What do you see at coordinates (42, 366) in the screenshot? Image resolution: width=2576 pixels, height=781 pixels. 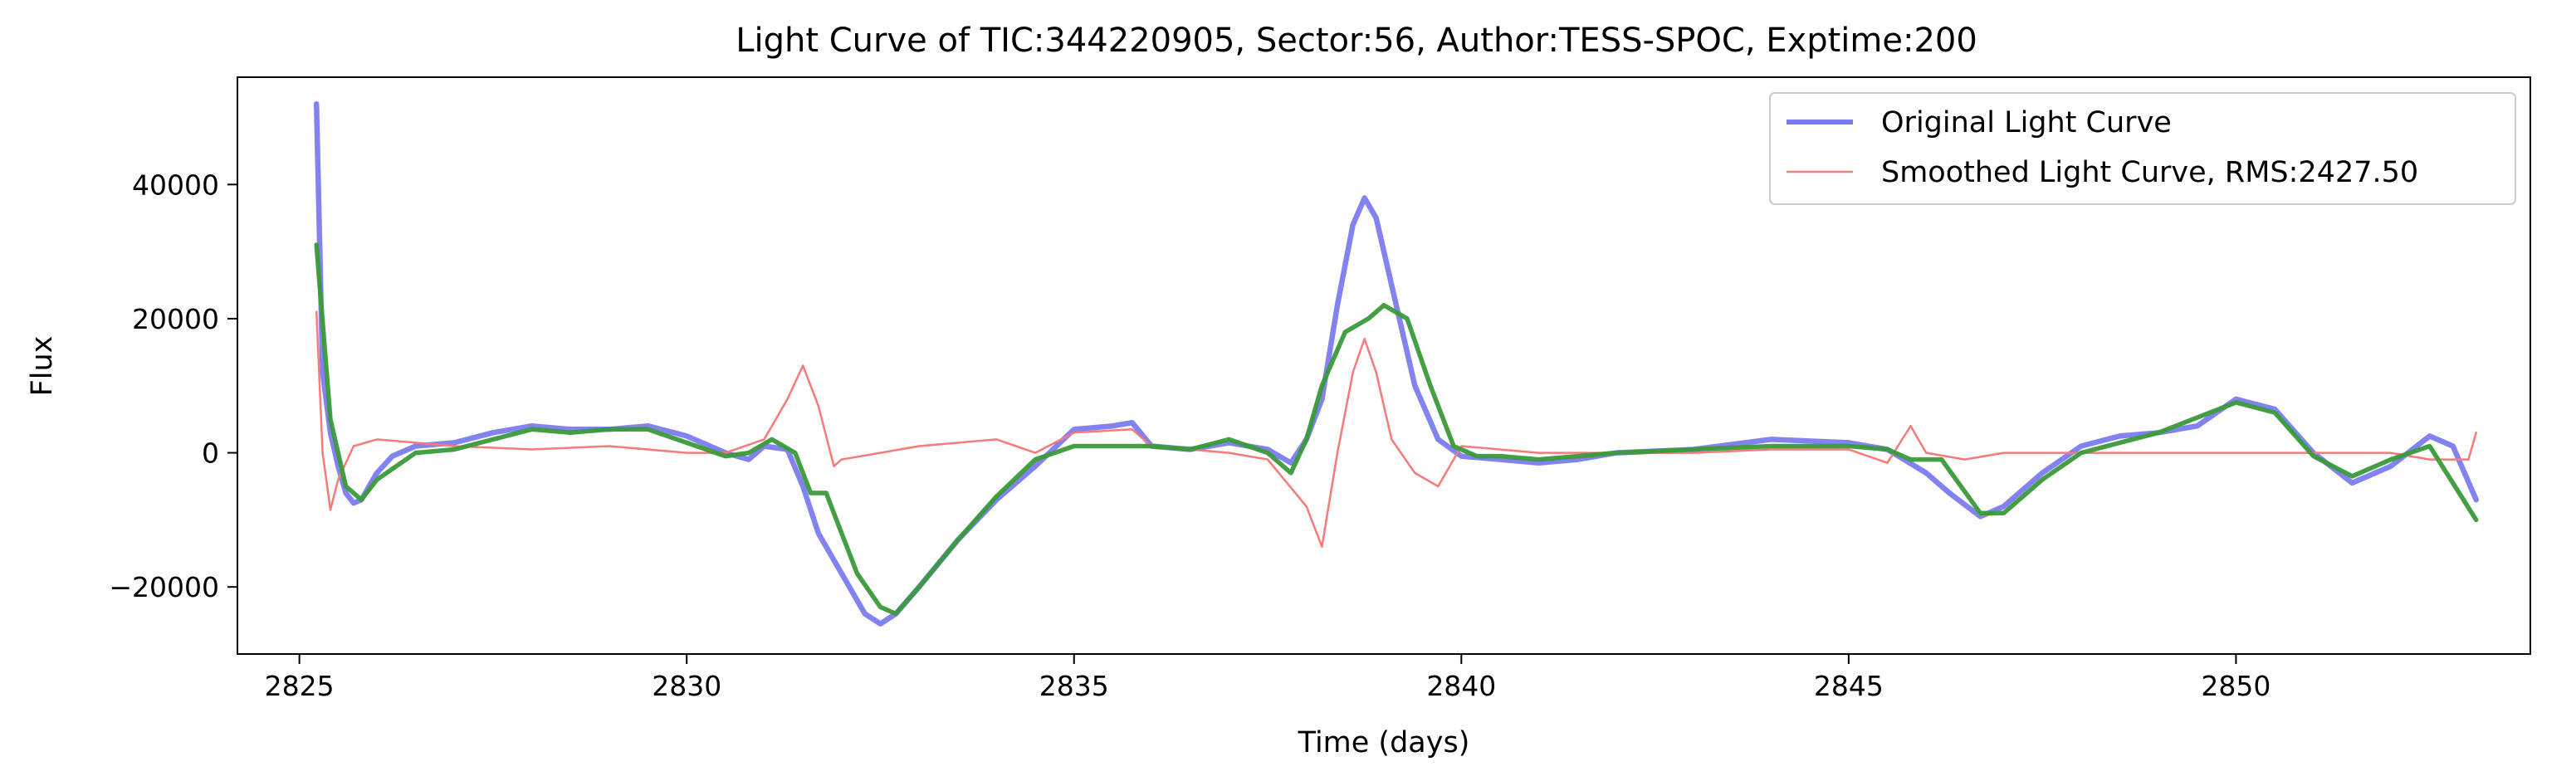 I see `y-axis-label: Flux` at bounding box center [42, 366].